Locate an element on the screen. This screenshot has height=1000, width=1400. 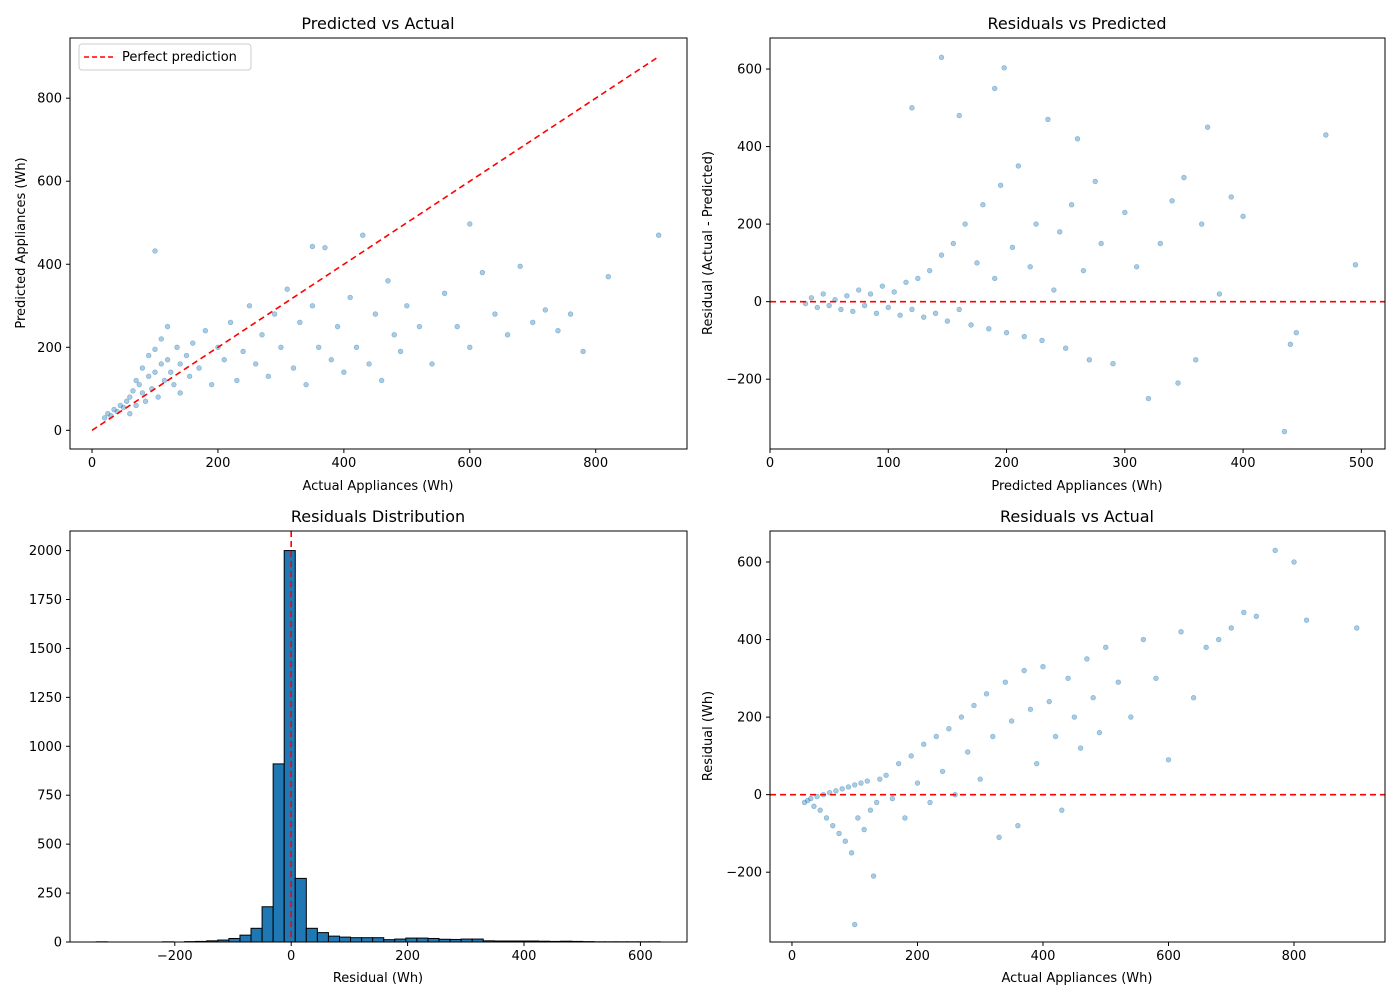
x-tick-label: 200 is located at coordinates (407, 956).